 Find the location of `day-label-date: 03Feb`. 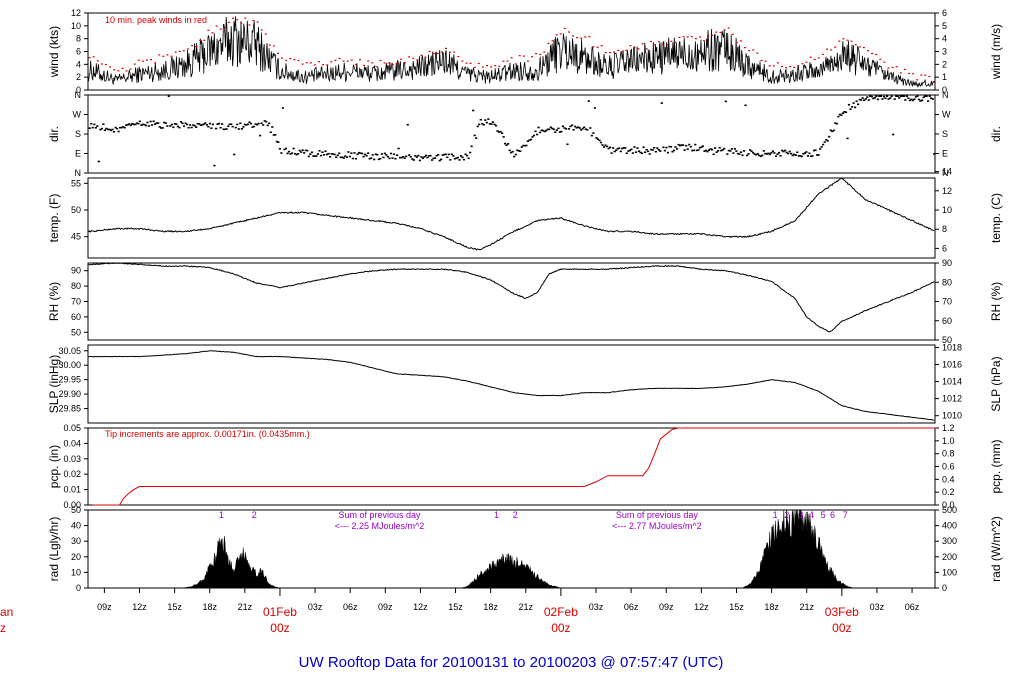

day-label-date: 03Feb is located at coordinates (842, 612).